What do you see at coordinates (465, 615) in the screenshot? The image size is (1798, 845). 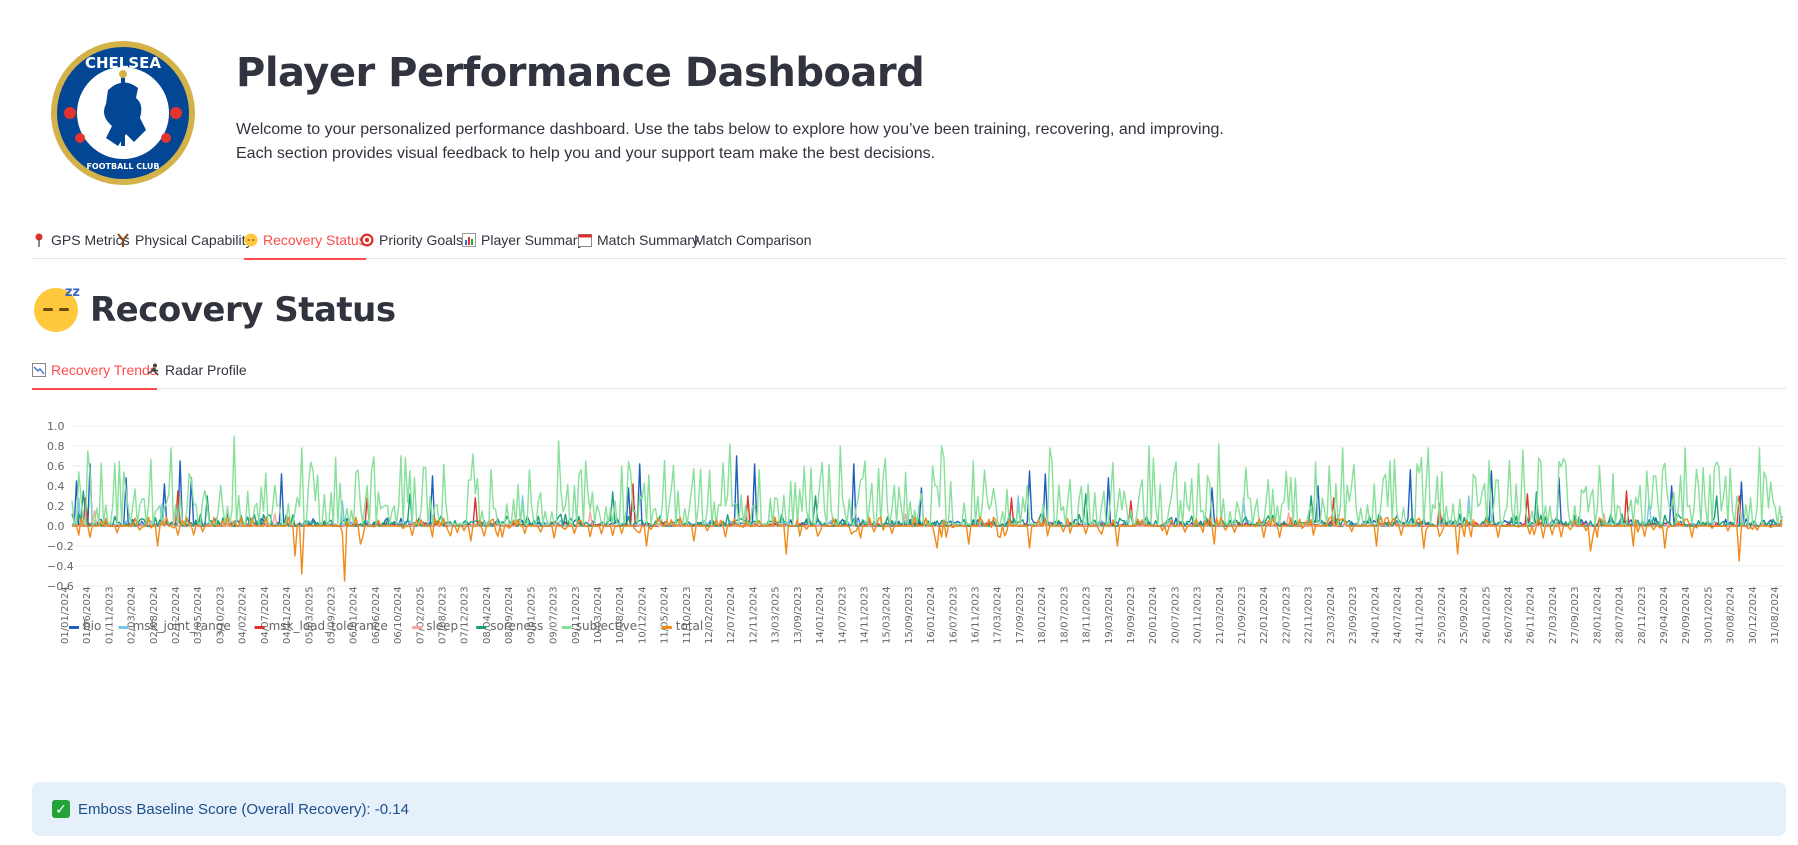 I see `x-tick-label: 07/12/2023` at bounding box center [465, 615].